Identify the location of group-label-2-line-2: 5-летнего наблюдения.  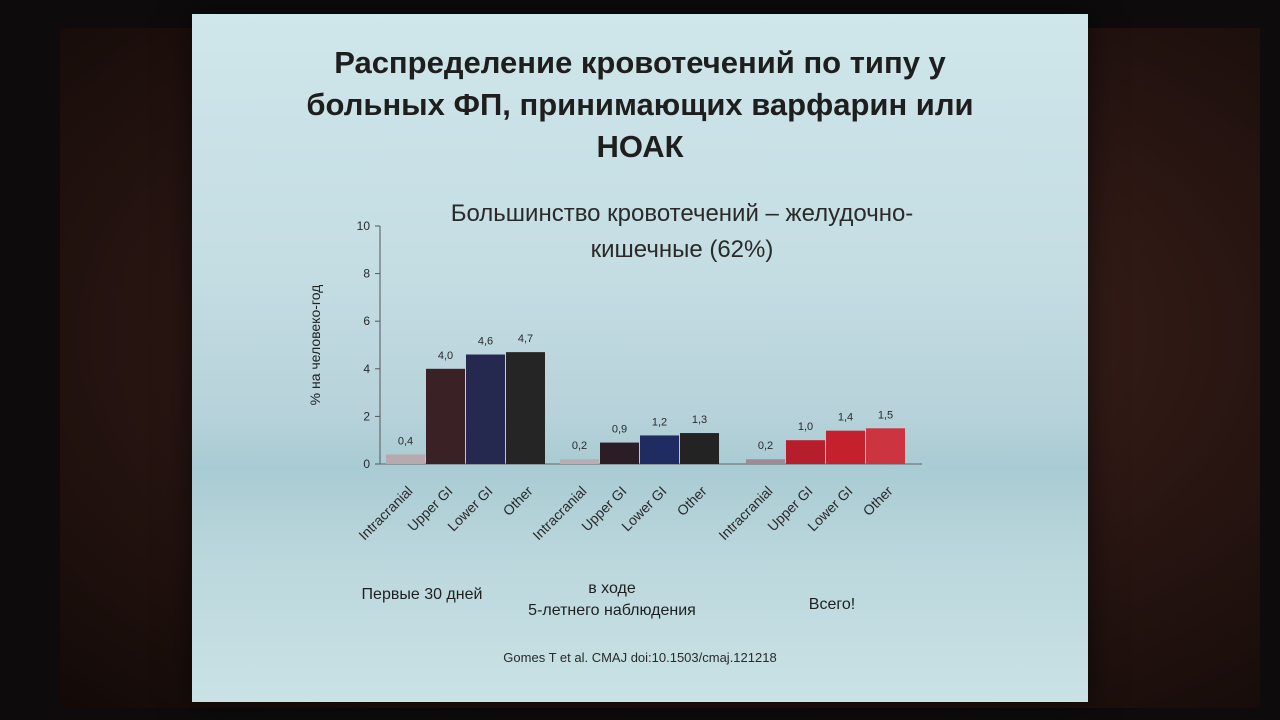
(612, 610).